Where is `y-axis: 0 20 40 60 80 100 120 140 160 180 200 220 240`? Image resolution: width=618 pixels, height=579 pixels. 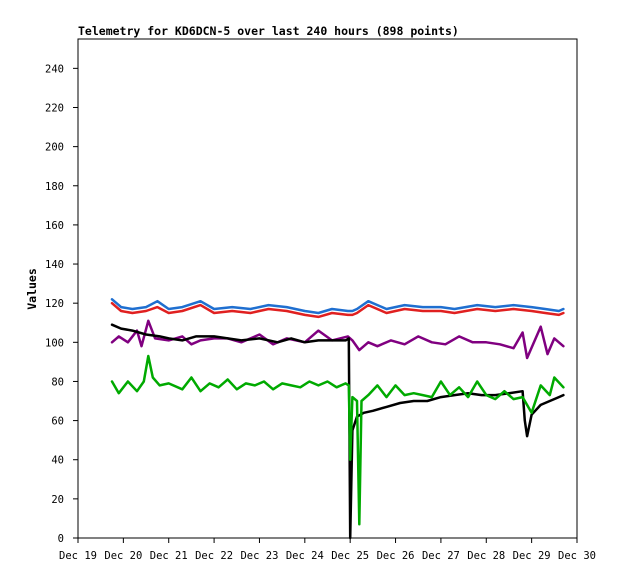 y-axis: 0 20 40 60 80 100 120 140 160 180 200 220 240 is located at coordinates (61, 304).